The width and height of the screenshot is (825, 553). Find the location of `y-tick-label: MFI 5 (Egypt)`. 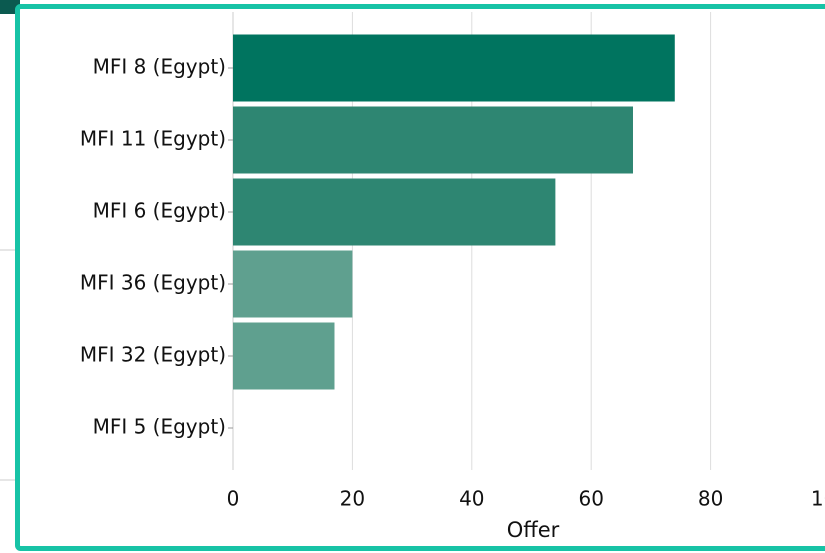

y-tick-label: MFI 5 (Egypt) is located at coordinates (159, 427).